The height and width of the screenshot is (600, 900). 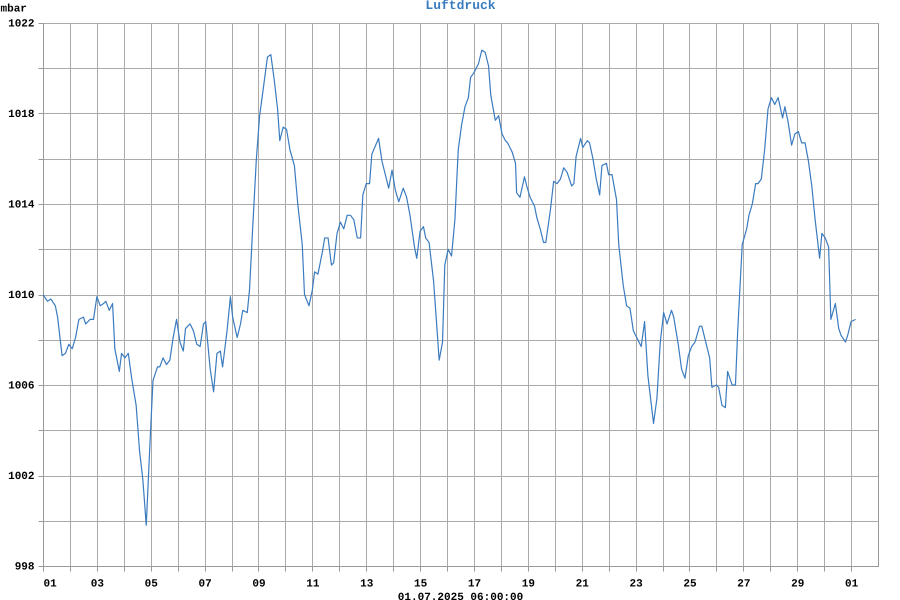 What do you see at coordinates (475, 584) in the screenshot?
I see `x-tick-label: 17` at bounding box center [475, 584].